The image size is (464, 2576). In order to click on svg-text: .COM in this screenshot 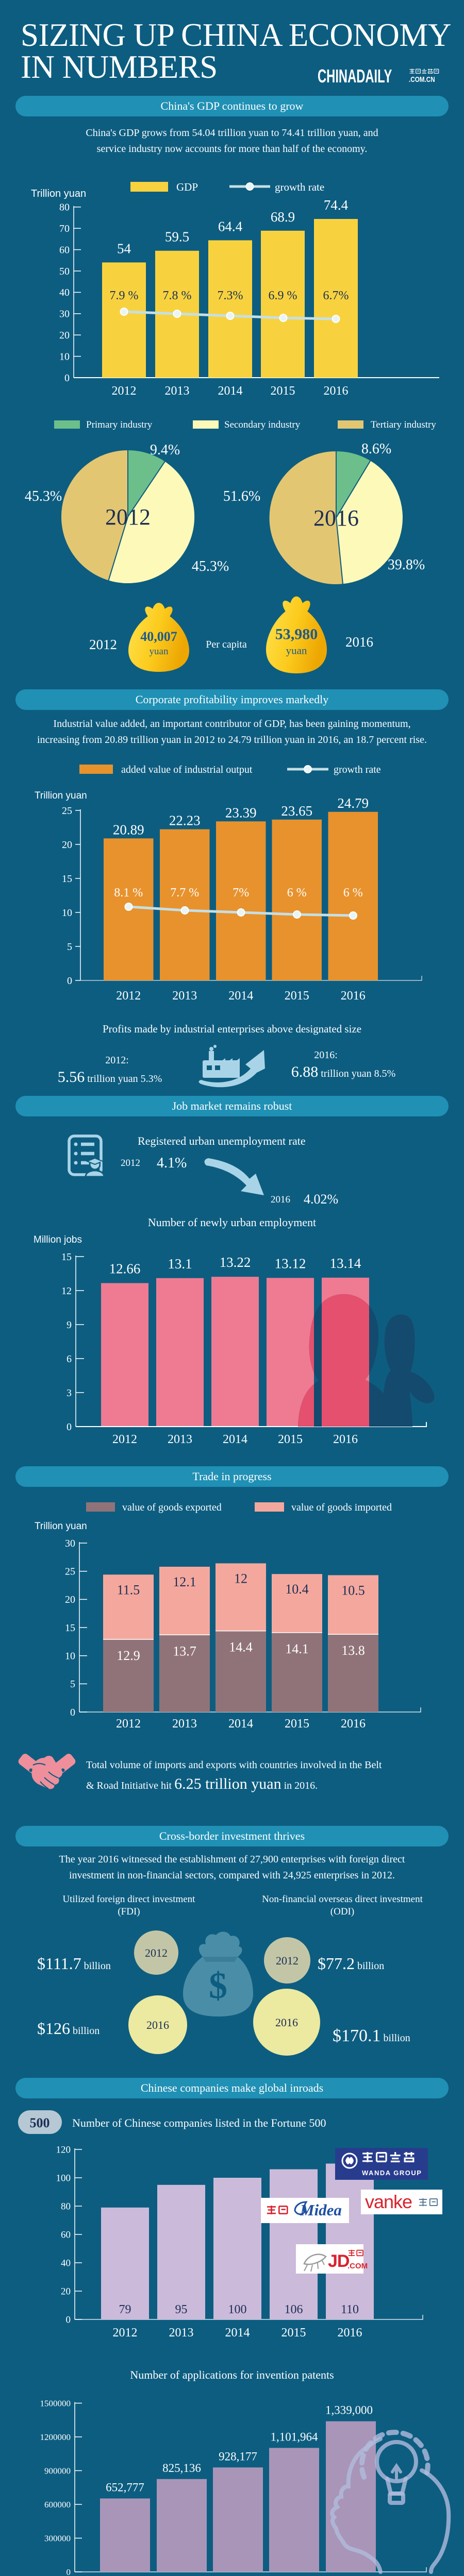, I will do `click(357, 2266)`.